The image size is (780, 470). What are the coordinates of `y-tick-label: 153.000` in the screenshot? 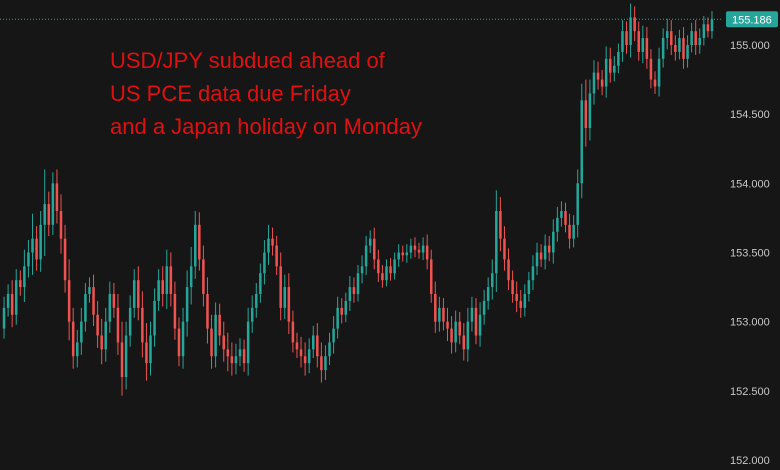 It's located at (750, 323).